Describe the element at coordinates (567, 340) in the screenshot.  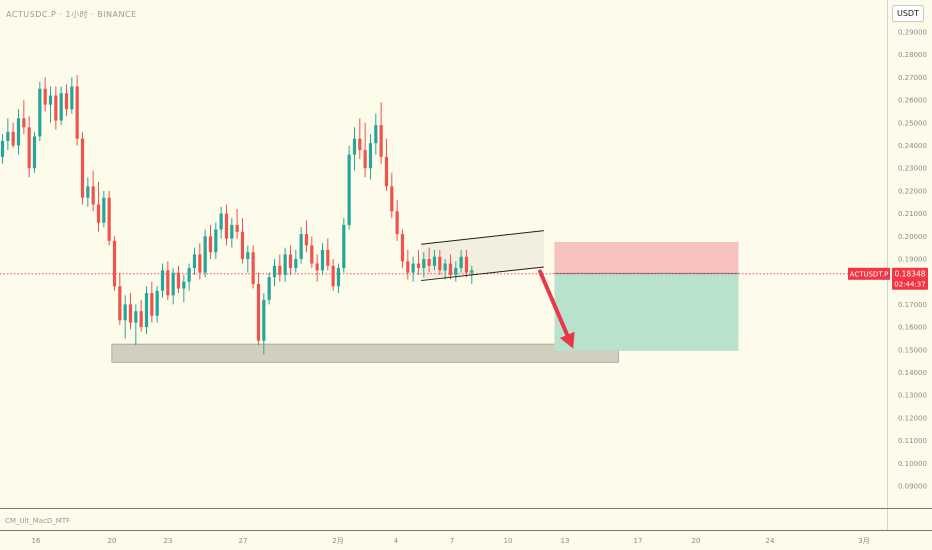
I see `arrow-head` at that location.